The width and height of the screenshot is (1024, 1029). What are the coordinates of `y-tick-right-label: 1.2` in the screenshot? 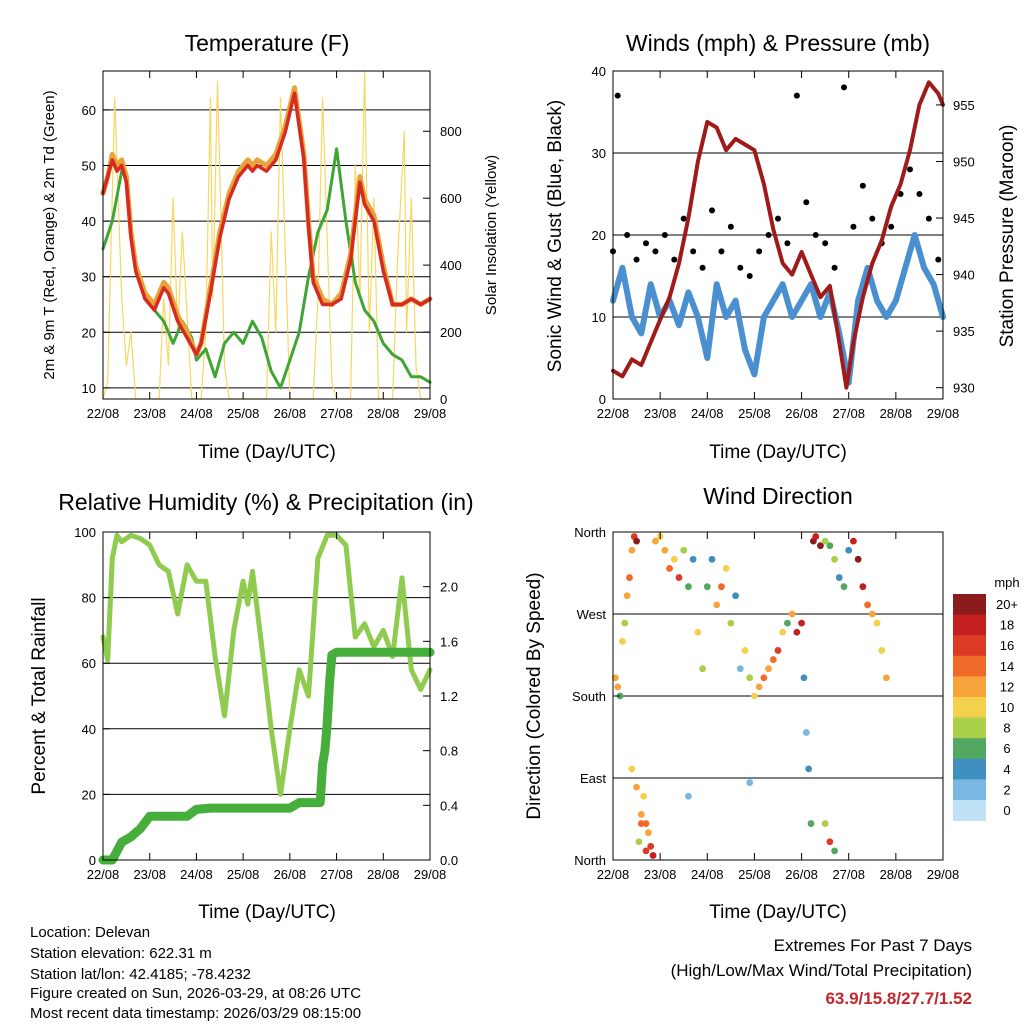 It's located at (449, 696).